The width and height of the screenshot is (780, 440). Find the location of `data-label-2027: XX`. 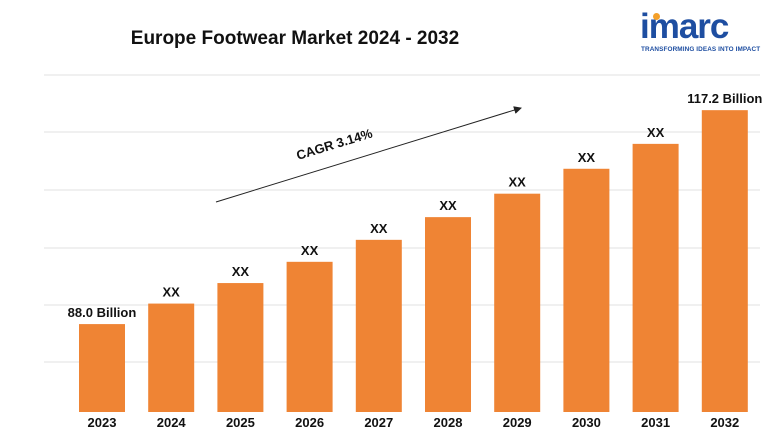

data-label-2027: XX is located at coordinates (379, 228).